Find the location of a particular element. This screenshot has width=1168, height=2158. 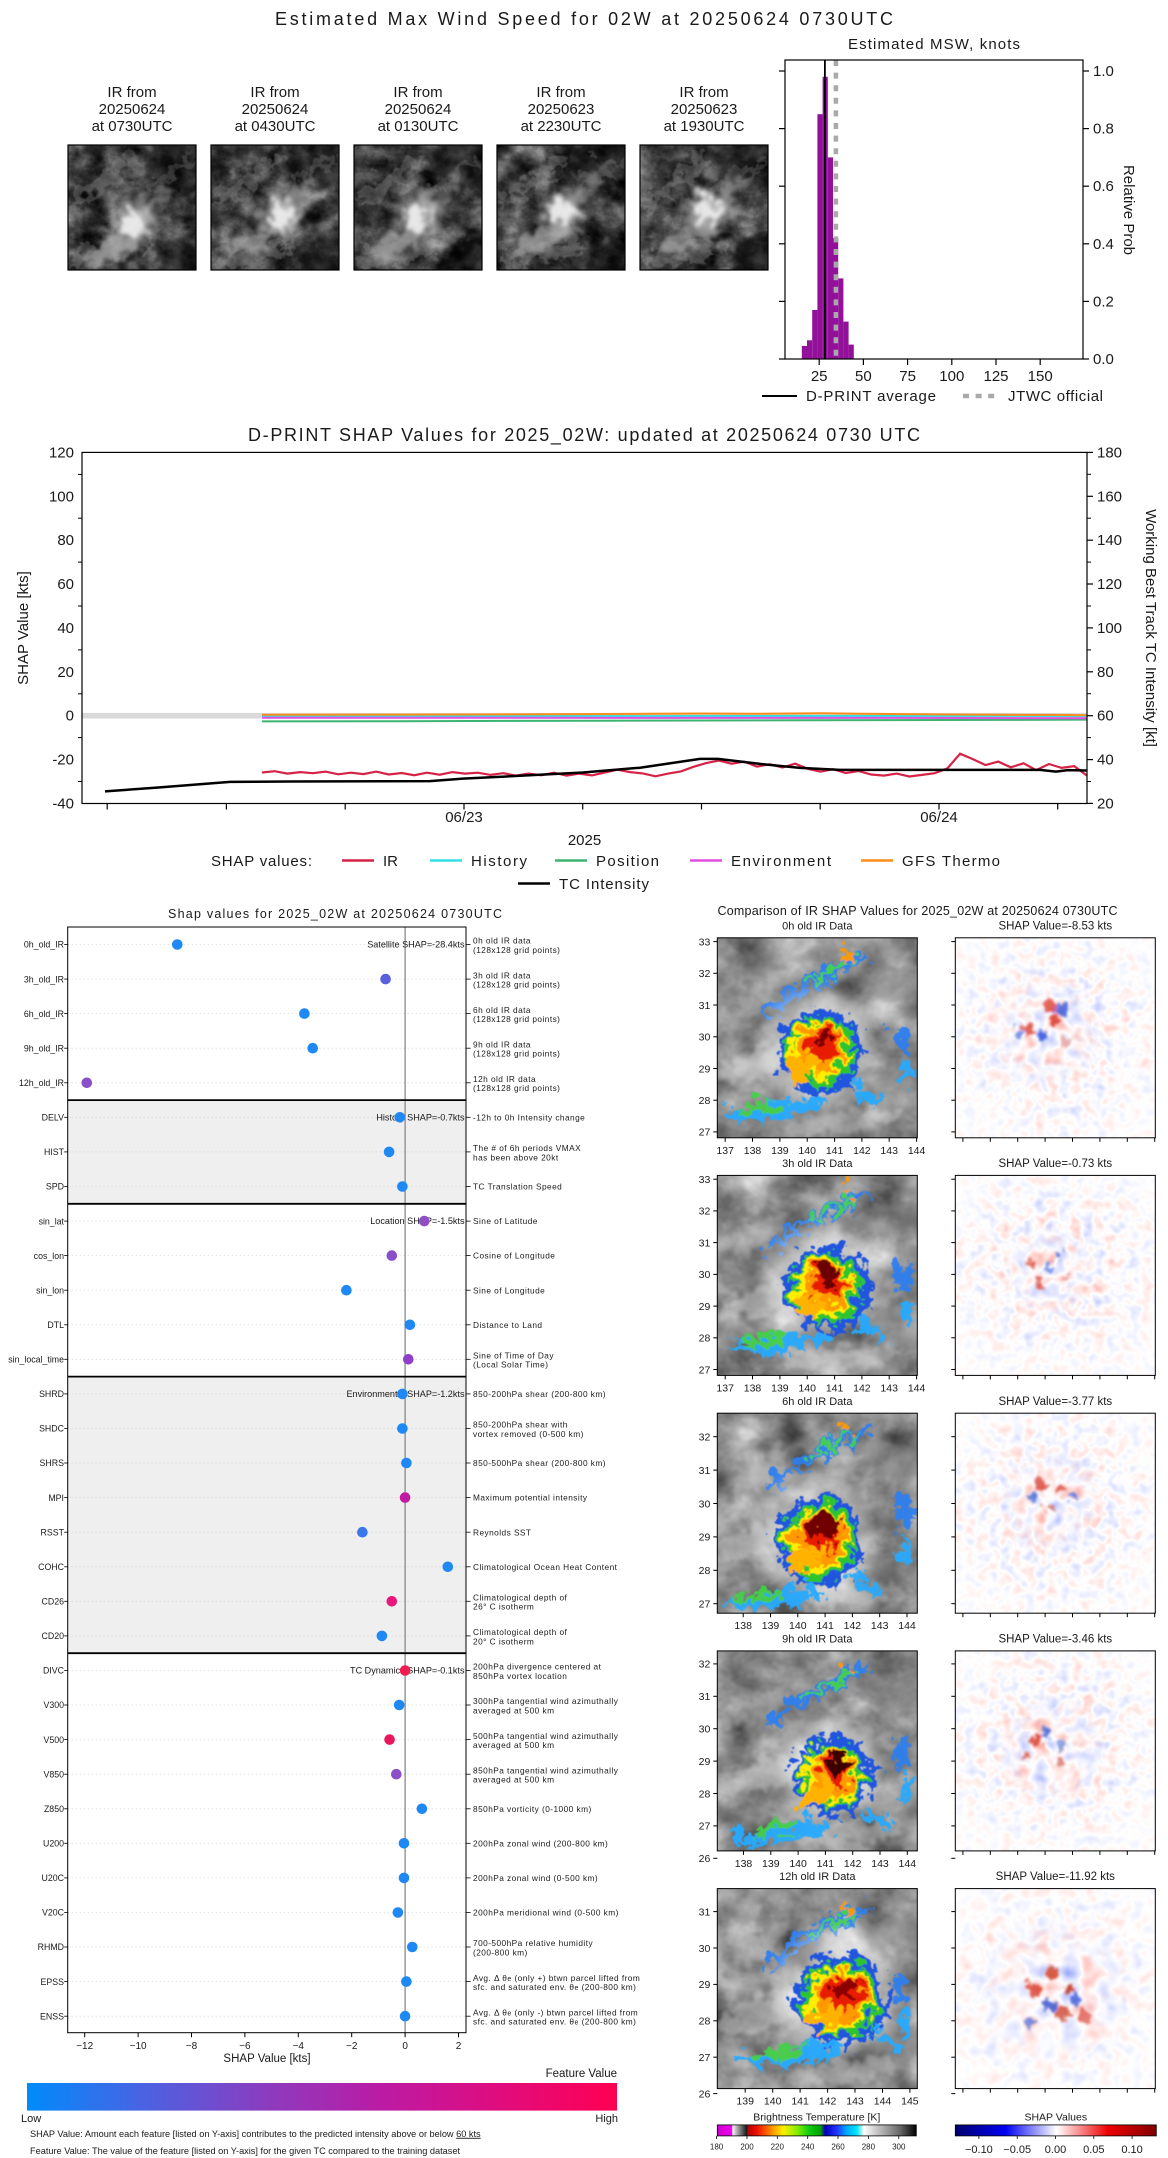

svg-text: The # of 6h periods VMAX is located at coordinates (527, 1148).